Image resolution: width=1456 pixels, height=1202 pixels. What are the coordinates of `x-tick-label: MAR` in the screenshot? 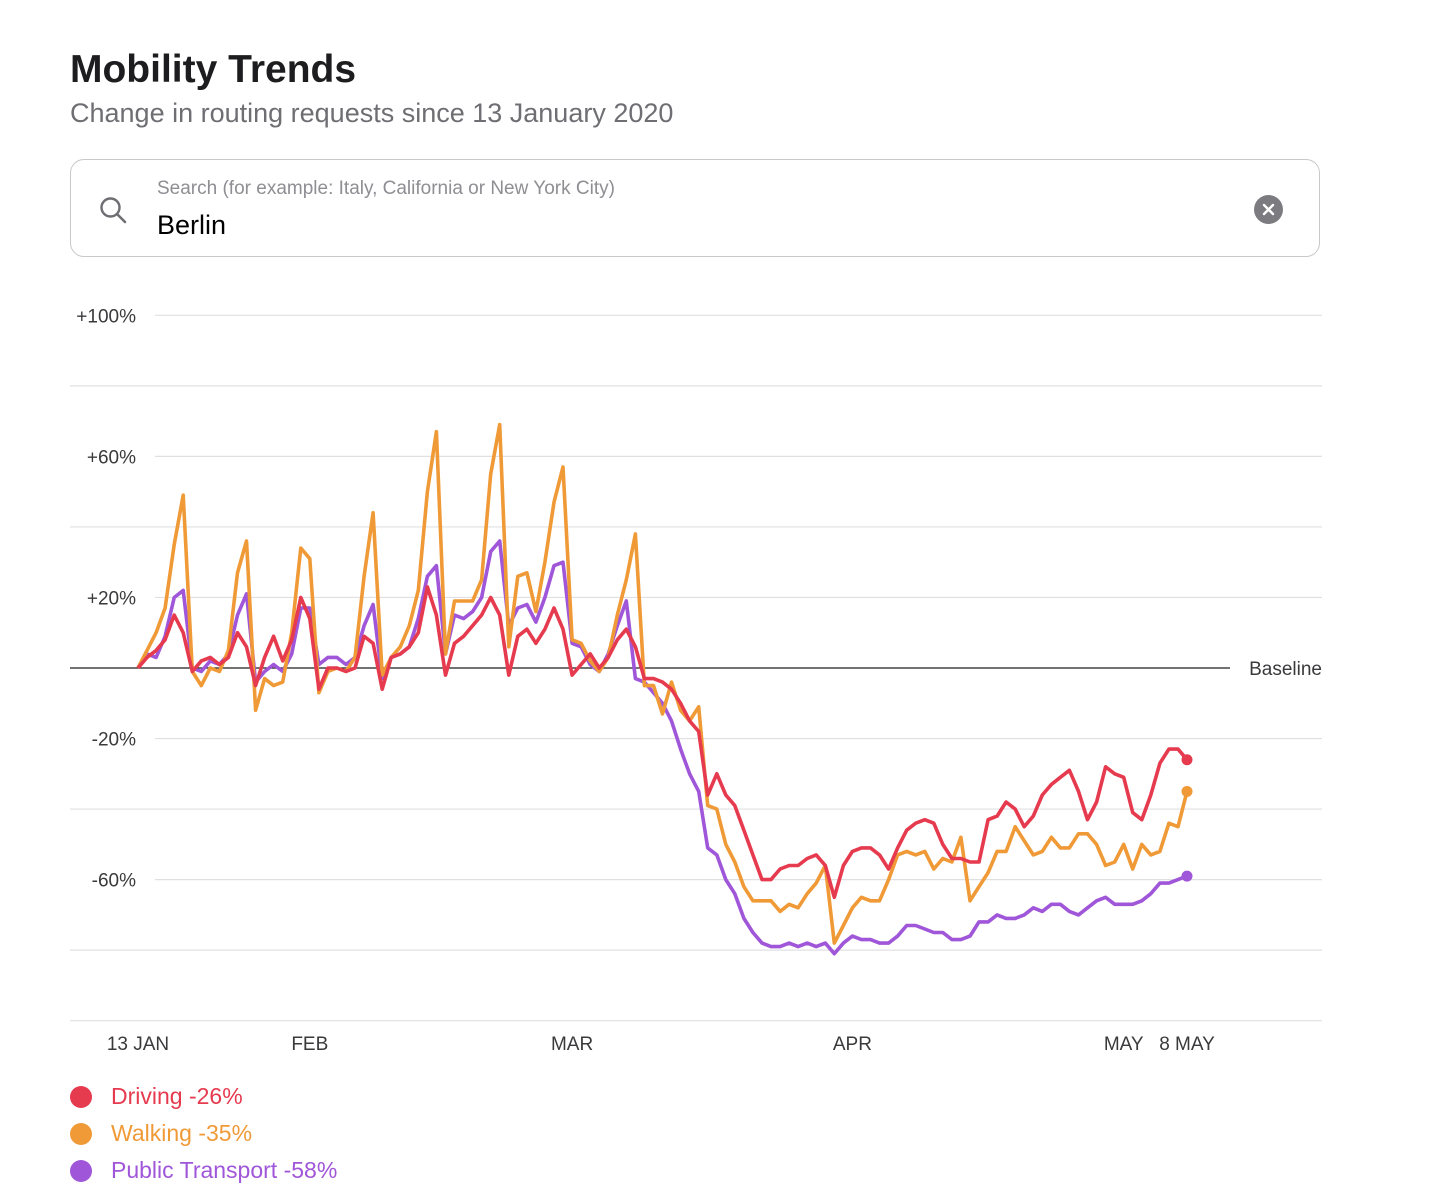 It's located at (572, 1044).